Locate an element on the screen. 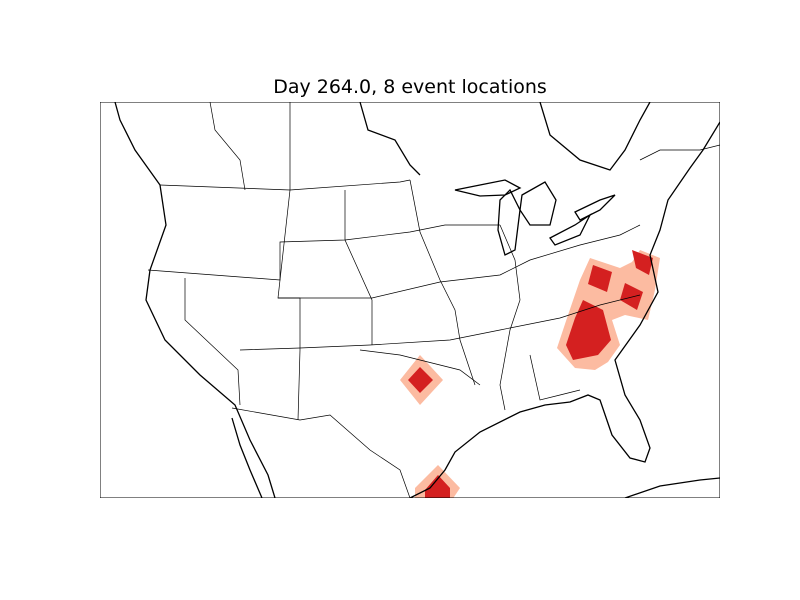  event-core-maryland is located at coordinates (642, 262).